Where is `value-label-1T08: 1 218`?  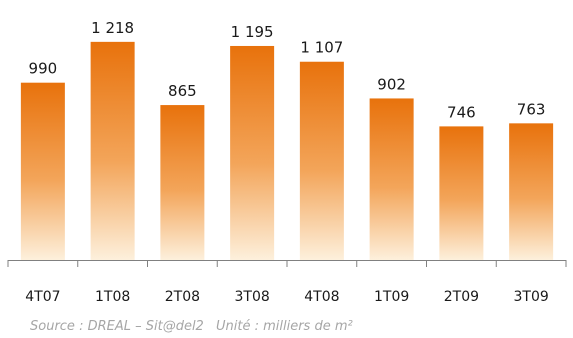
value-label-1T08: 1 218 is located at coordinates (112, 28).